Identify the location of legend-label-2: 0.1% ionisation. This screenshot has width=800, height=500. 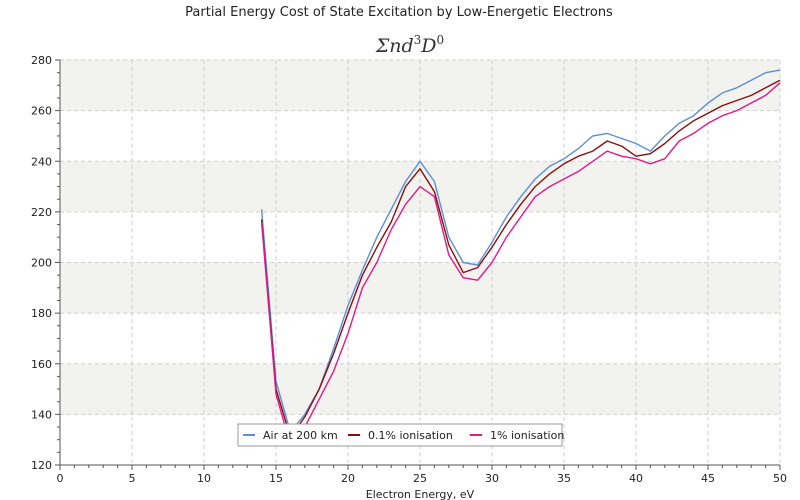
(410, 435).